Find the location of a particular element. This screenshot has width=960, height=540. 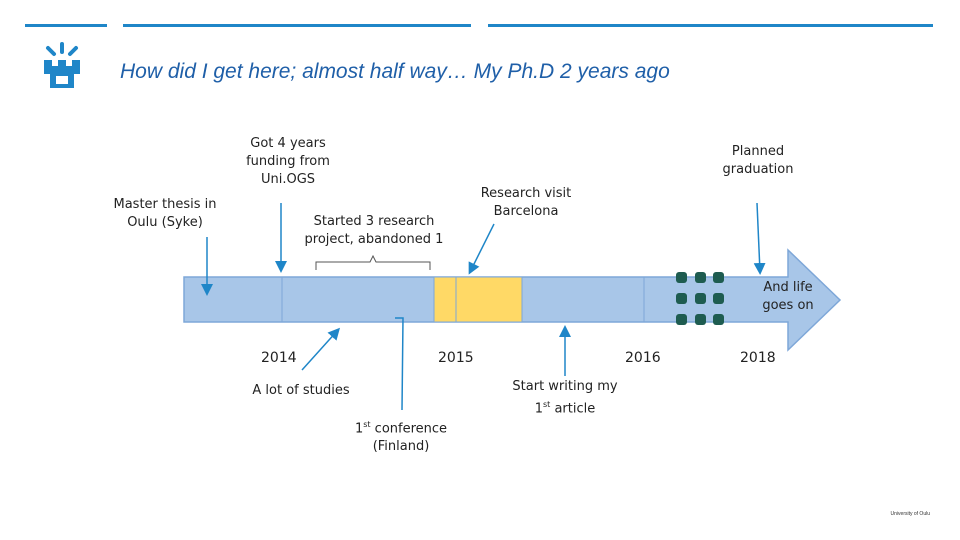

label-studies: A lot of studies is located at coordinates (301, 390).